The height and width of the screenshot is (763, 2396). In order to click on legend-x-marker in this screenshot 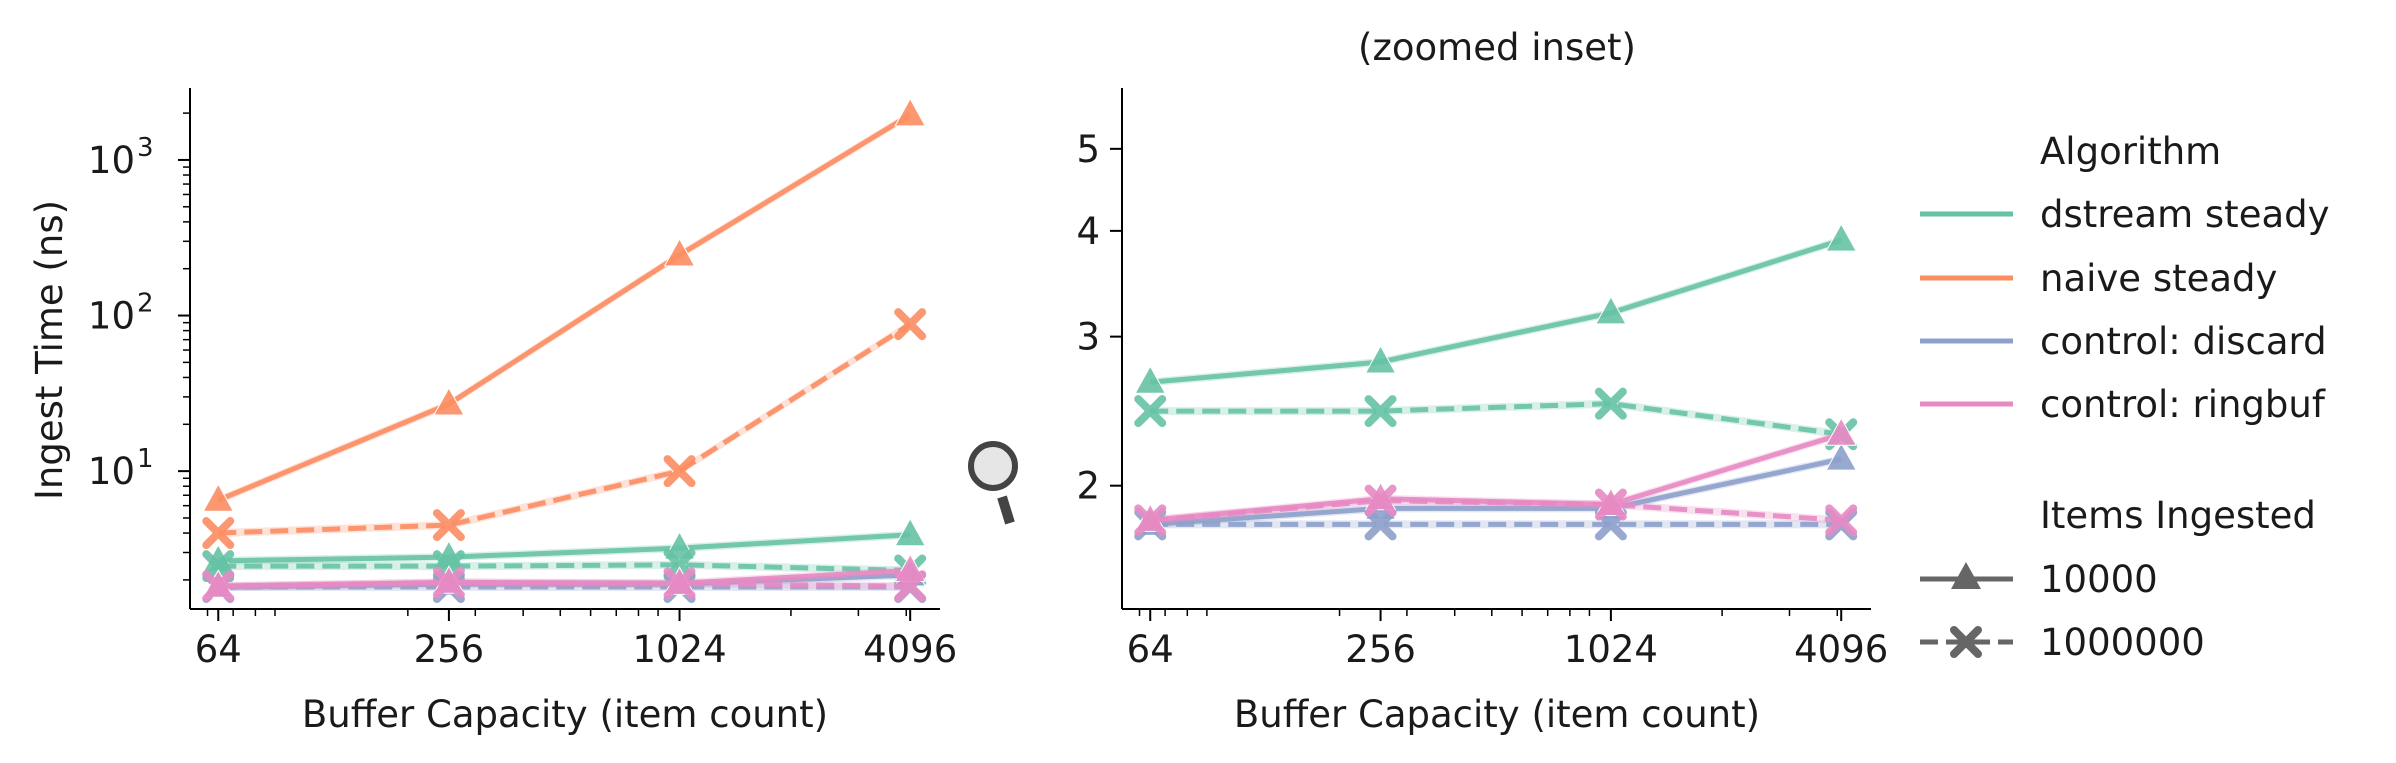, I will do `click(1966, 642)`.